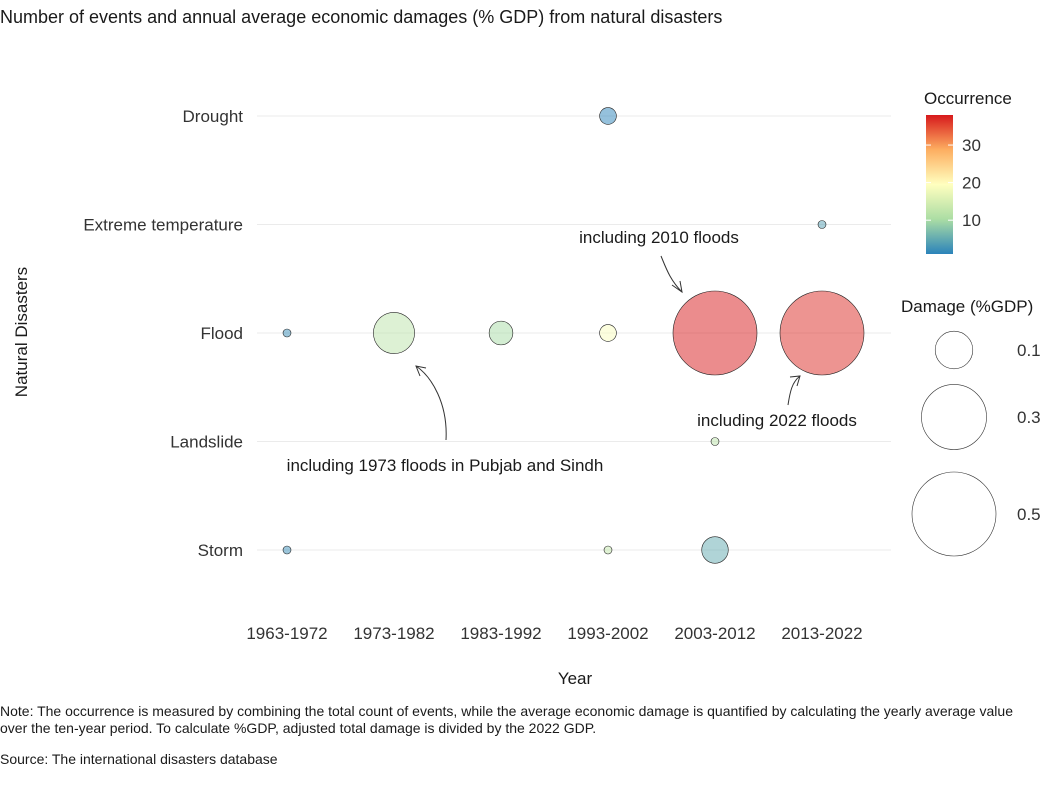  Describe the element at coordinates (659, 237) in the screenshot. I see `annotation-2010-floods: including 2010 floods` at that location.